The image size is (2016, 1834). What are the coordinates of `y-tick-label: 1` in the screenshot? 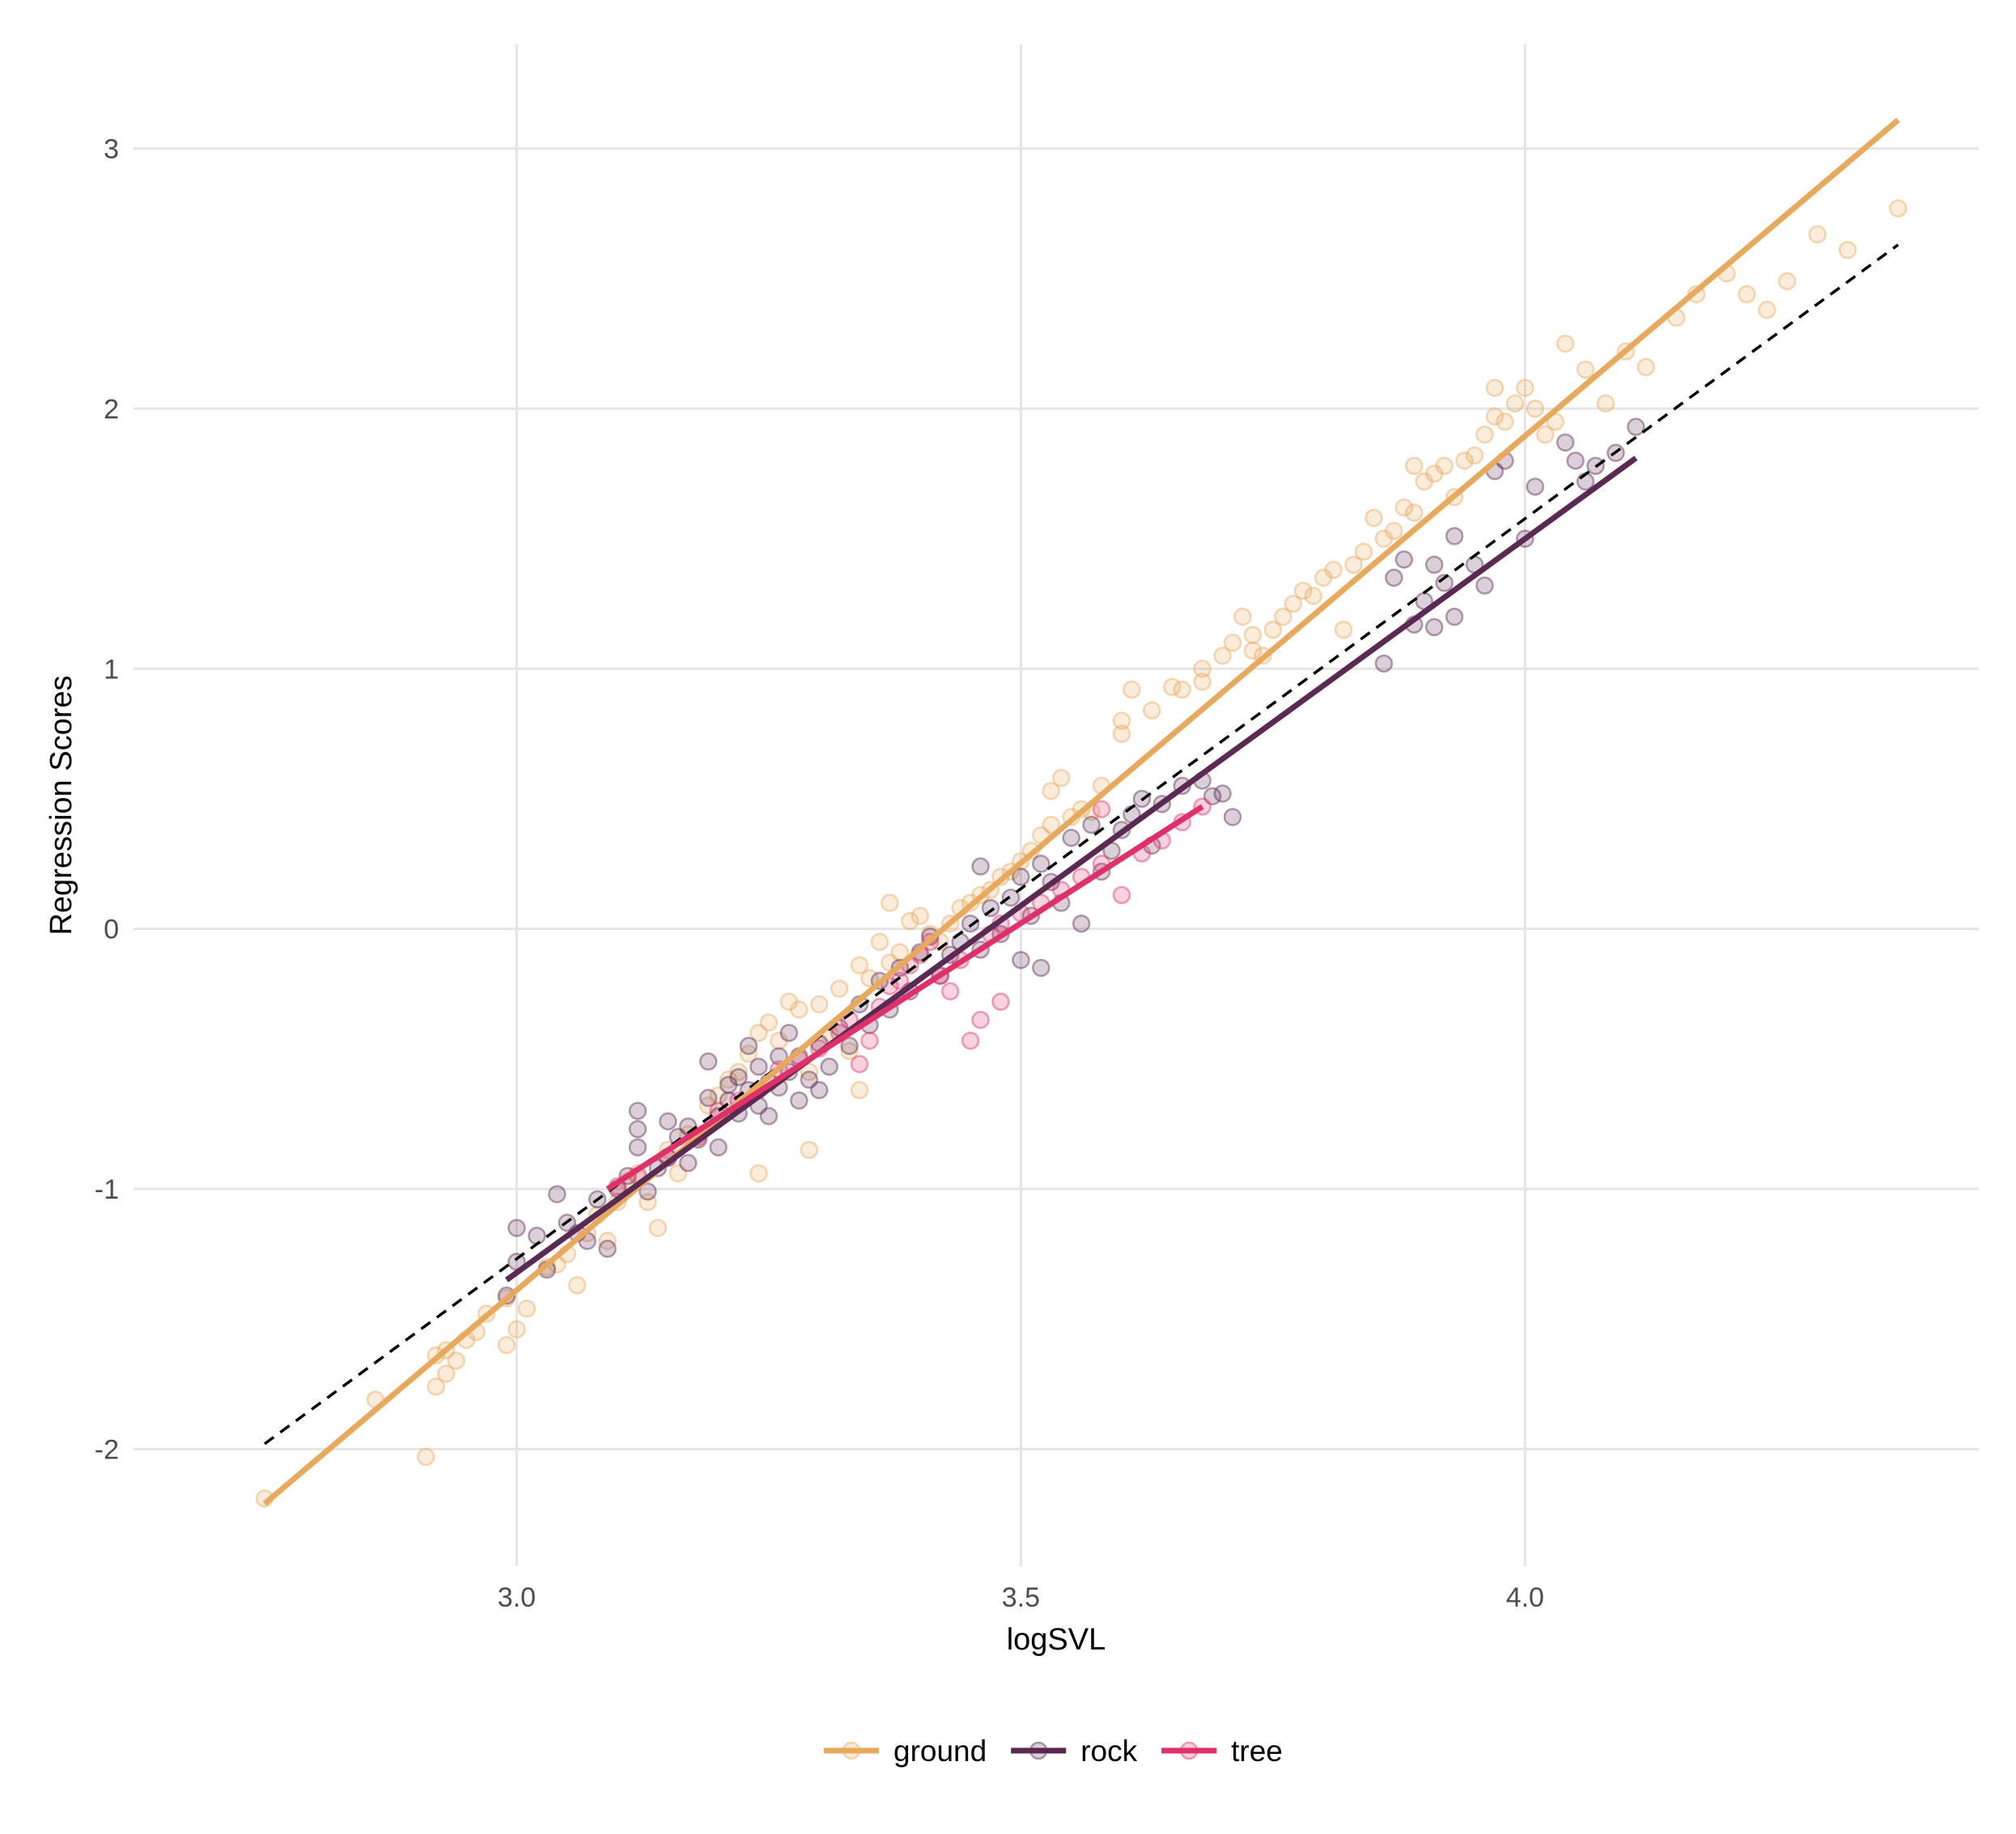 It's located at (111, 670).